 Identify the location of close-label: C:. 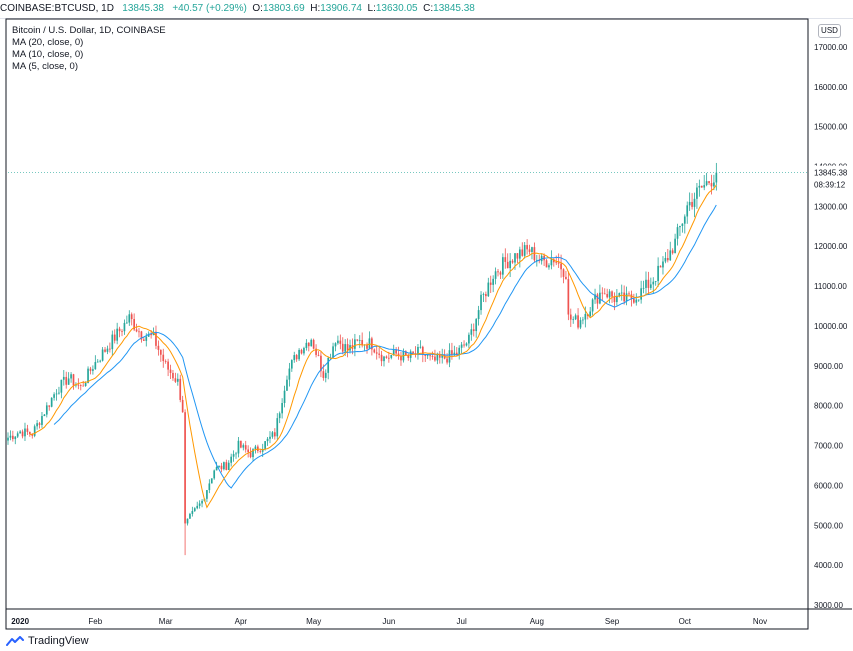
(428, 8).